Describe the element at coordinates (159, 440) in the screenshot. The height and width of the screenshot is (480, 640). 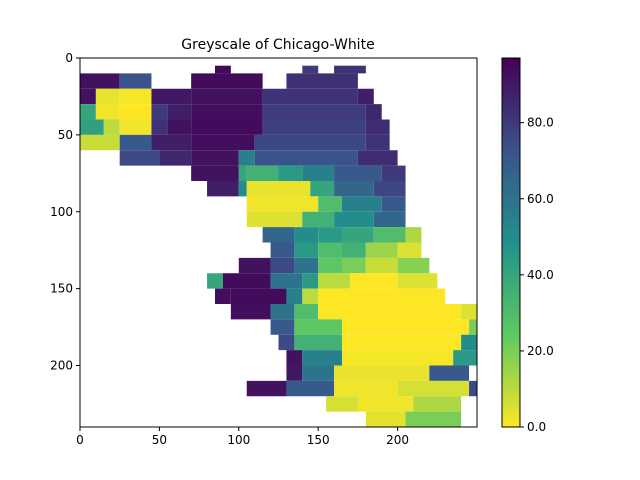
I see `x-tick-label: 50` at that location.